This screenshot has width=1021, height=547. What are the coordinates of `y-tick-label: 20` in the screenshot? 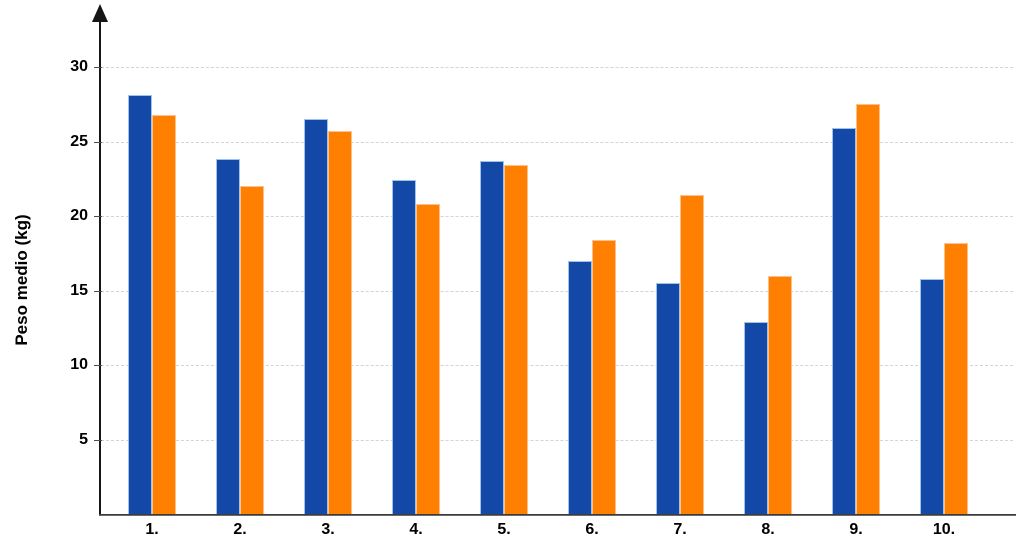 It's located at (79, 215).